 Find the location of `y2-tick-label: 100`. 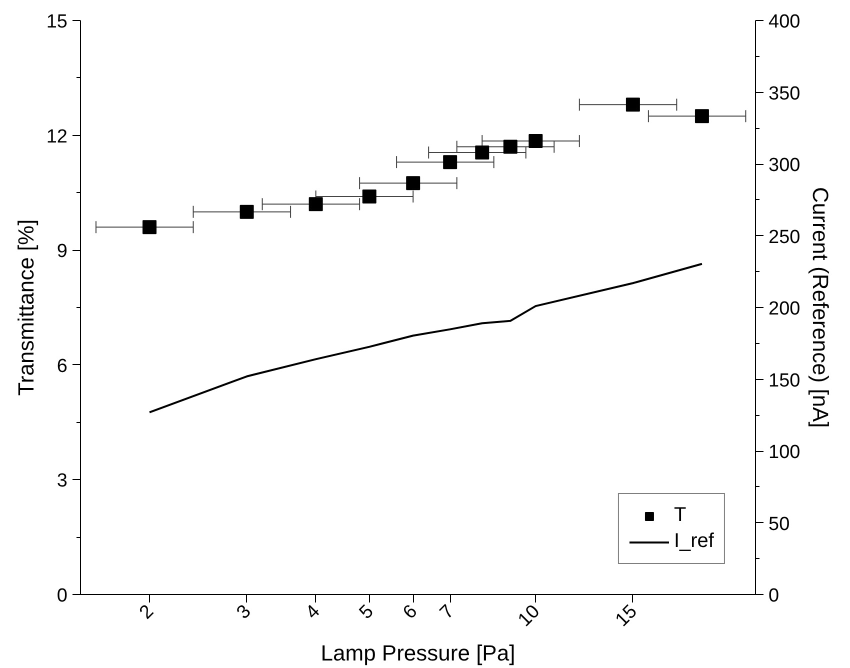

y2-tick-label: 100 is located at coordinates (784, 452).